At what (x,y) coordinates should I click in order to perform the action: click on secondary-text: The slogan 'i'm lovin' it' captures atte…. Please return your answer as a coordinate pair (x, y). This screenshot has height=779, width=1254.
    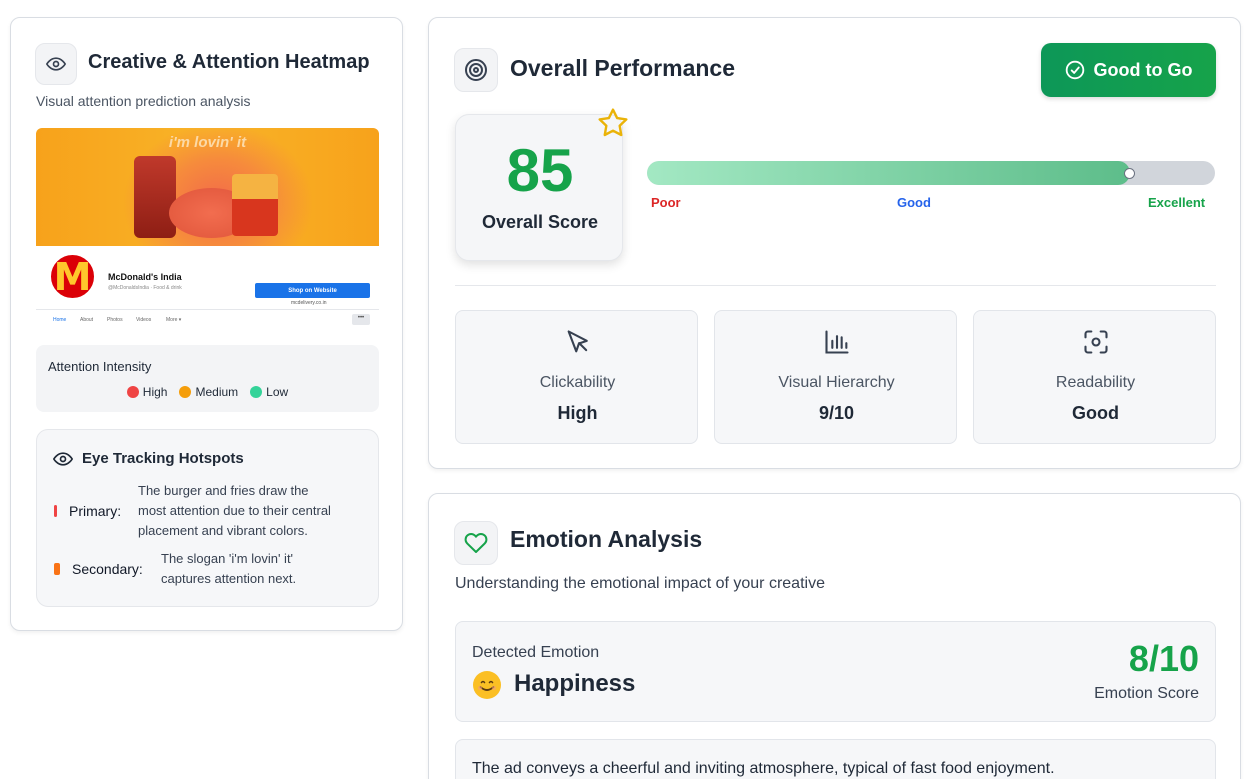
    Looking at the image, I should click on (228, 569).